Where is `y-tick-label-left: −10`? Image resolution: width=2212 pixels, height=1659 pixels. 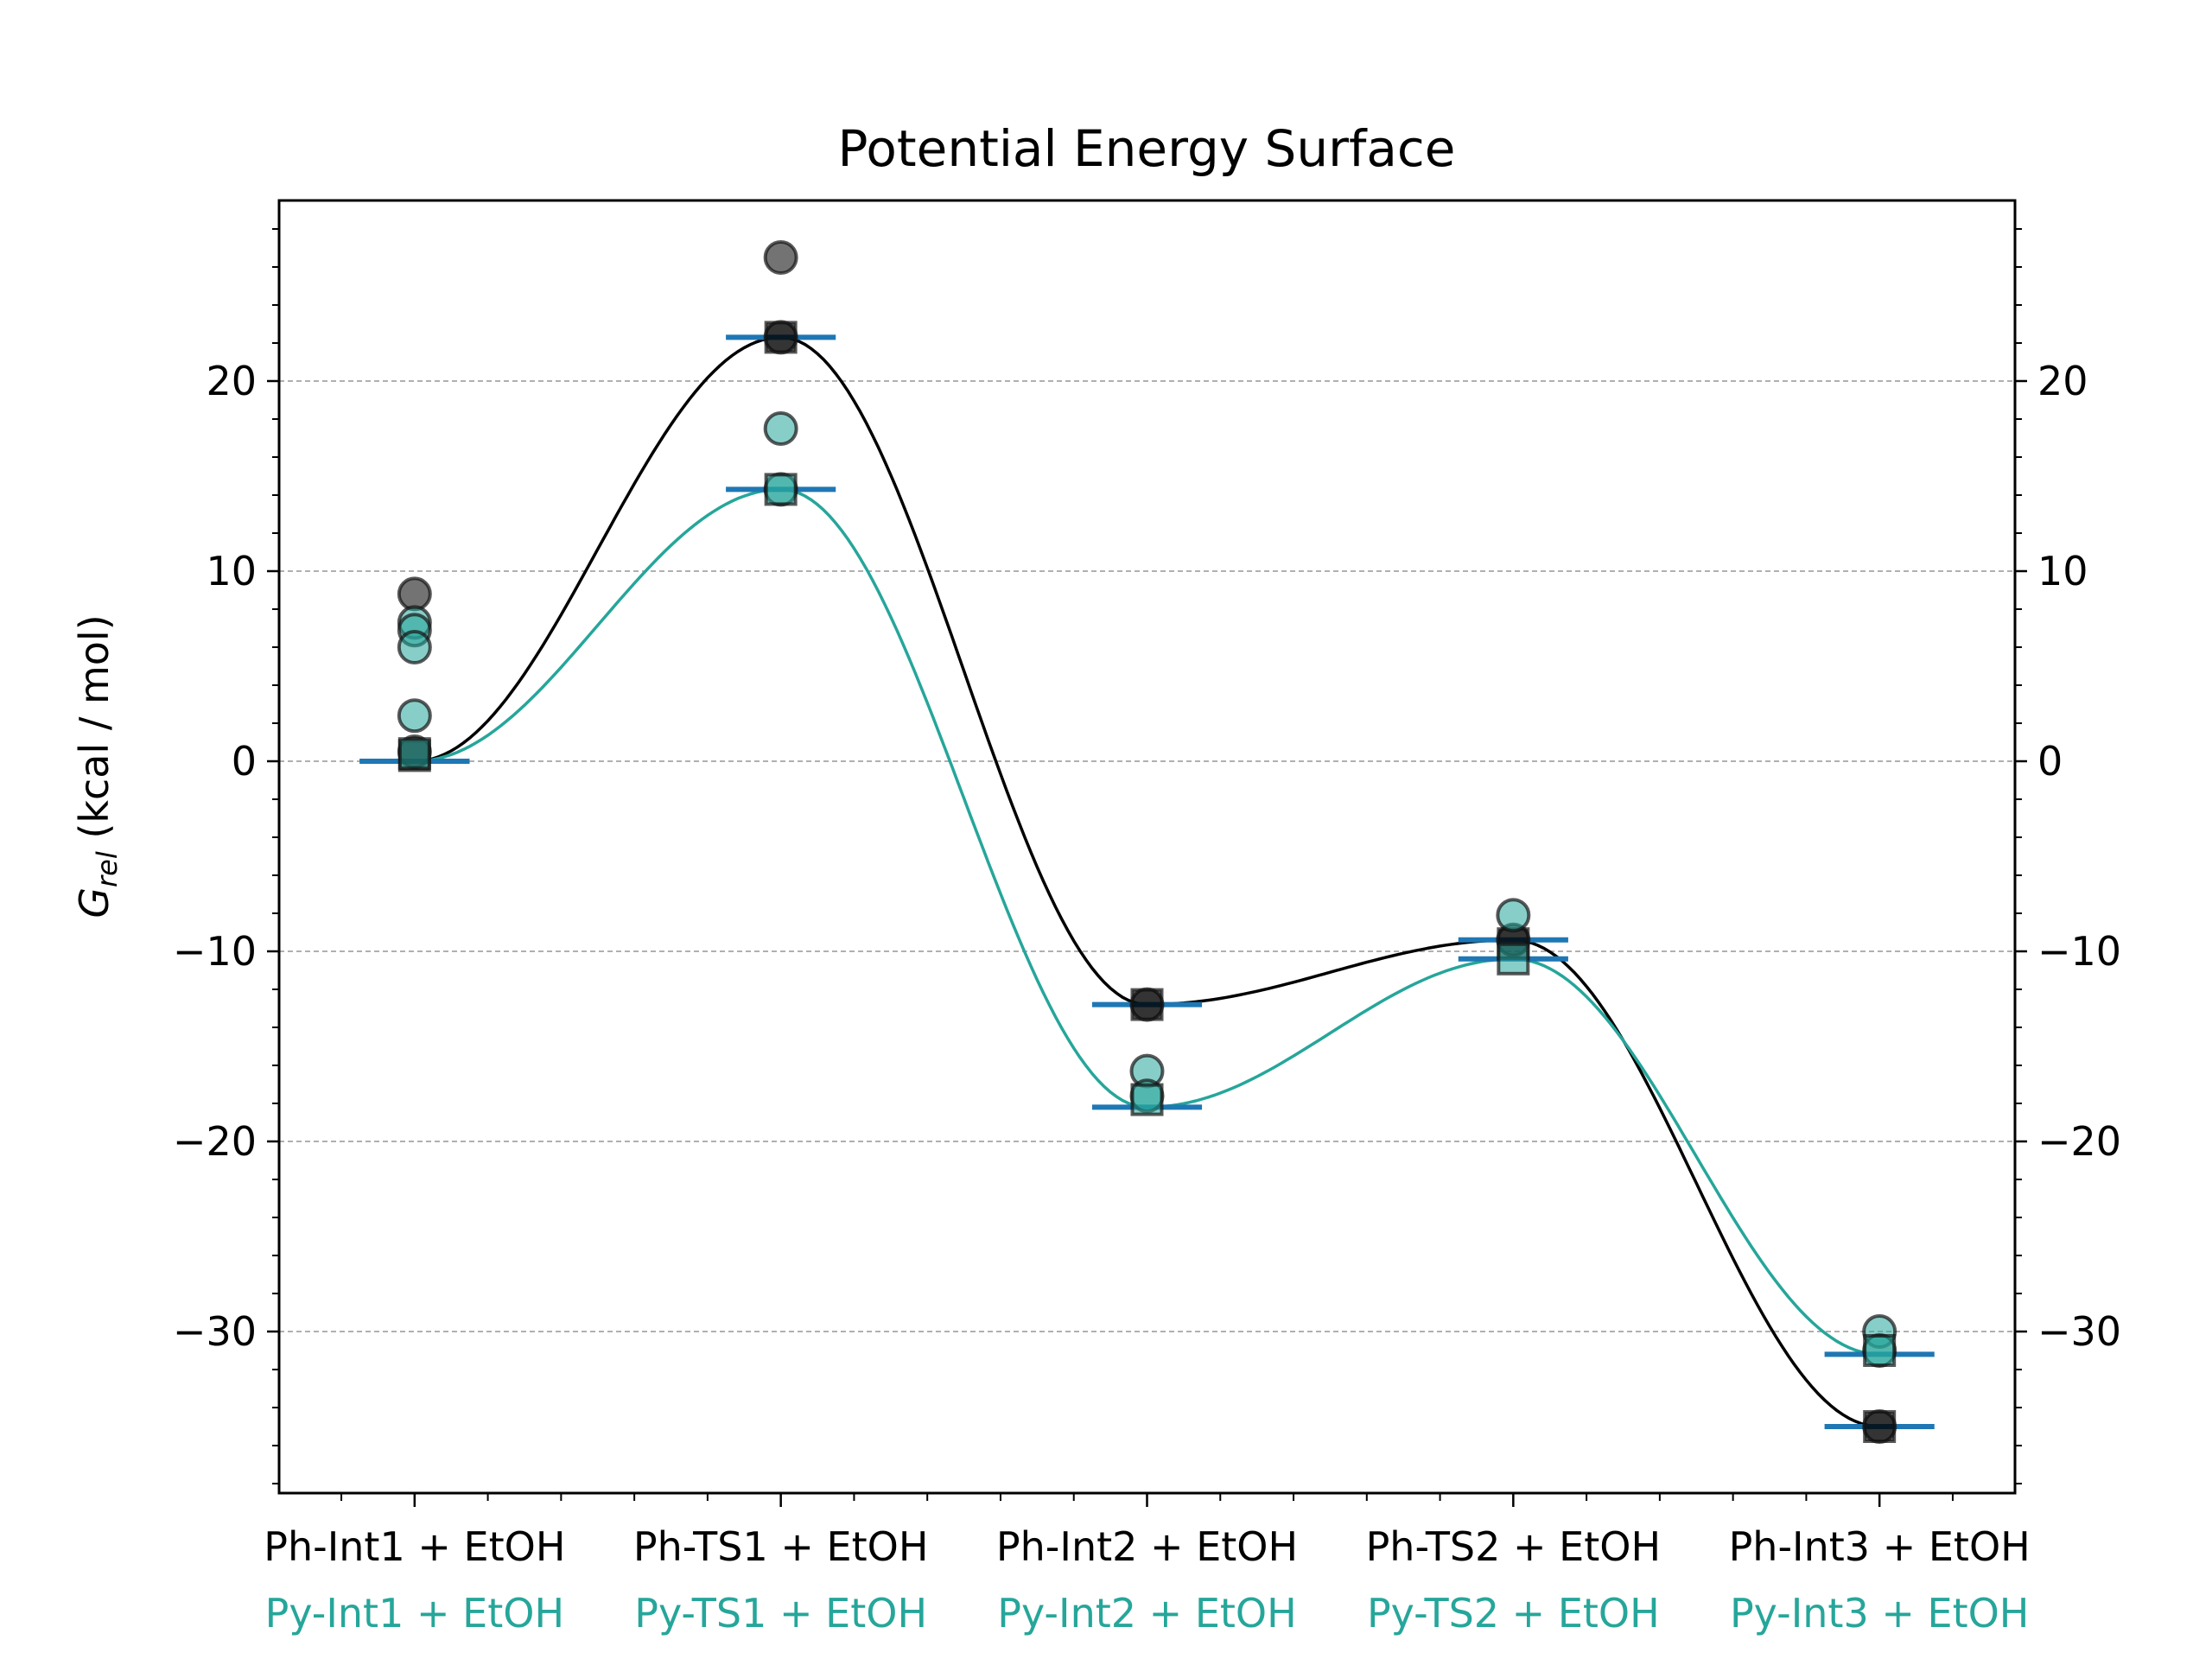
y-tick-label-left: −10 is located at coordinates (215, 951).